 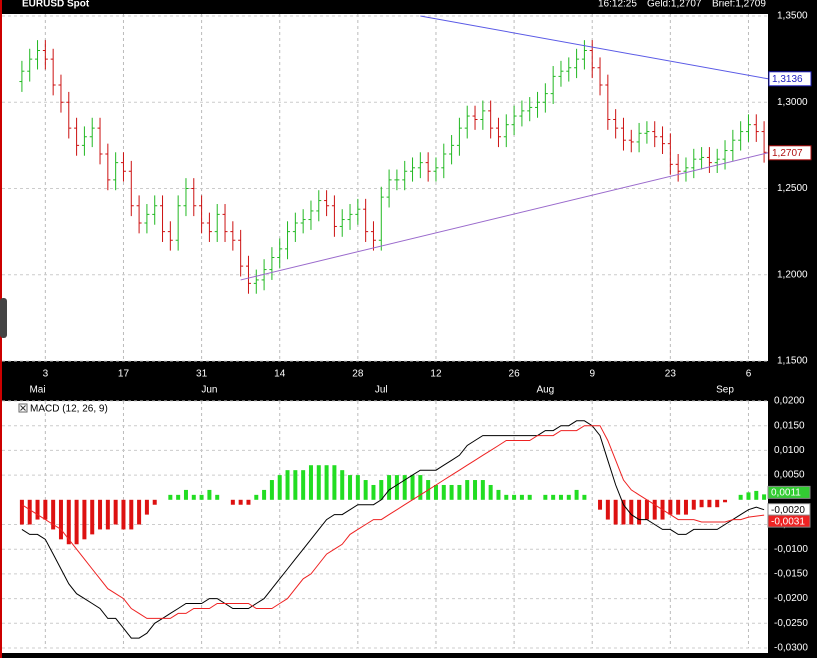 I want to click on trendline-label: 1,2707, so click(x=787, y=153).